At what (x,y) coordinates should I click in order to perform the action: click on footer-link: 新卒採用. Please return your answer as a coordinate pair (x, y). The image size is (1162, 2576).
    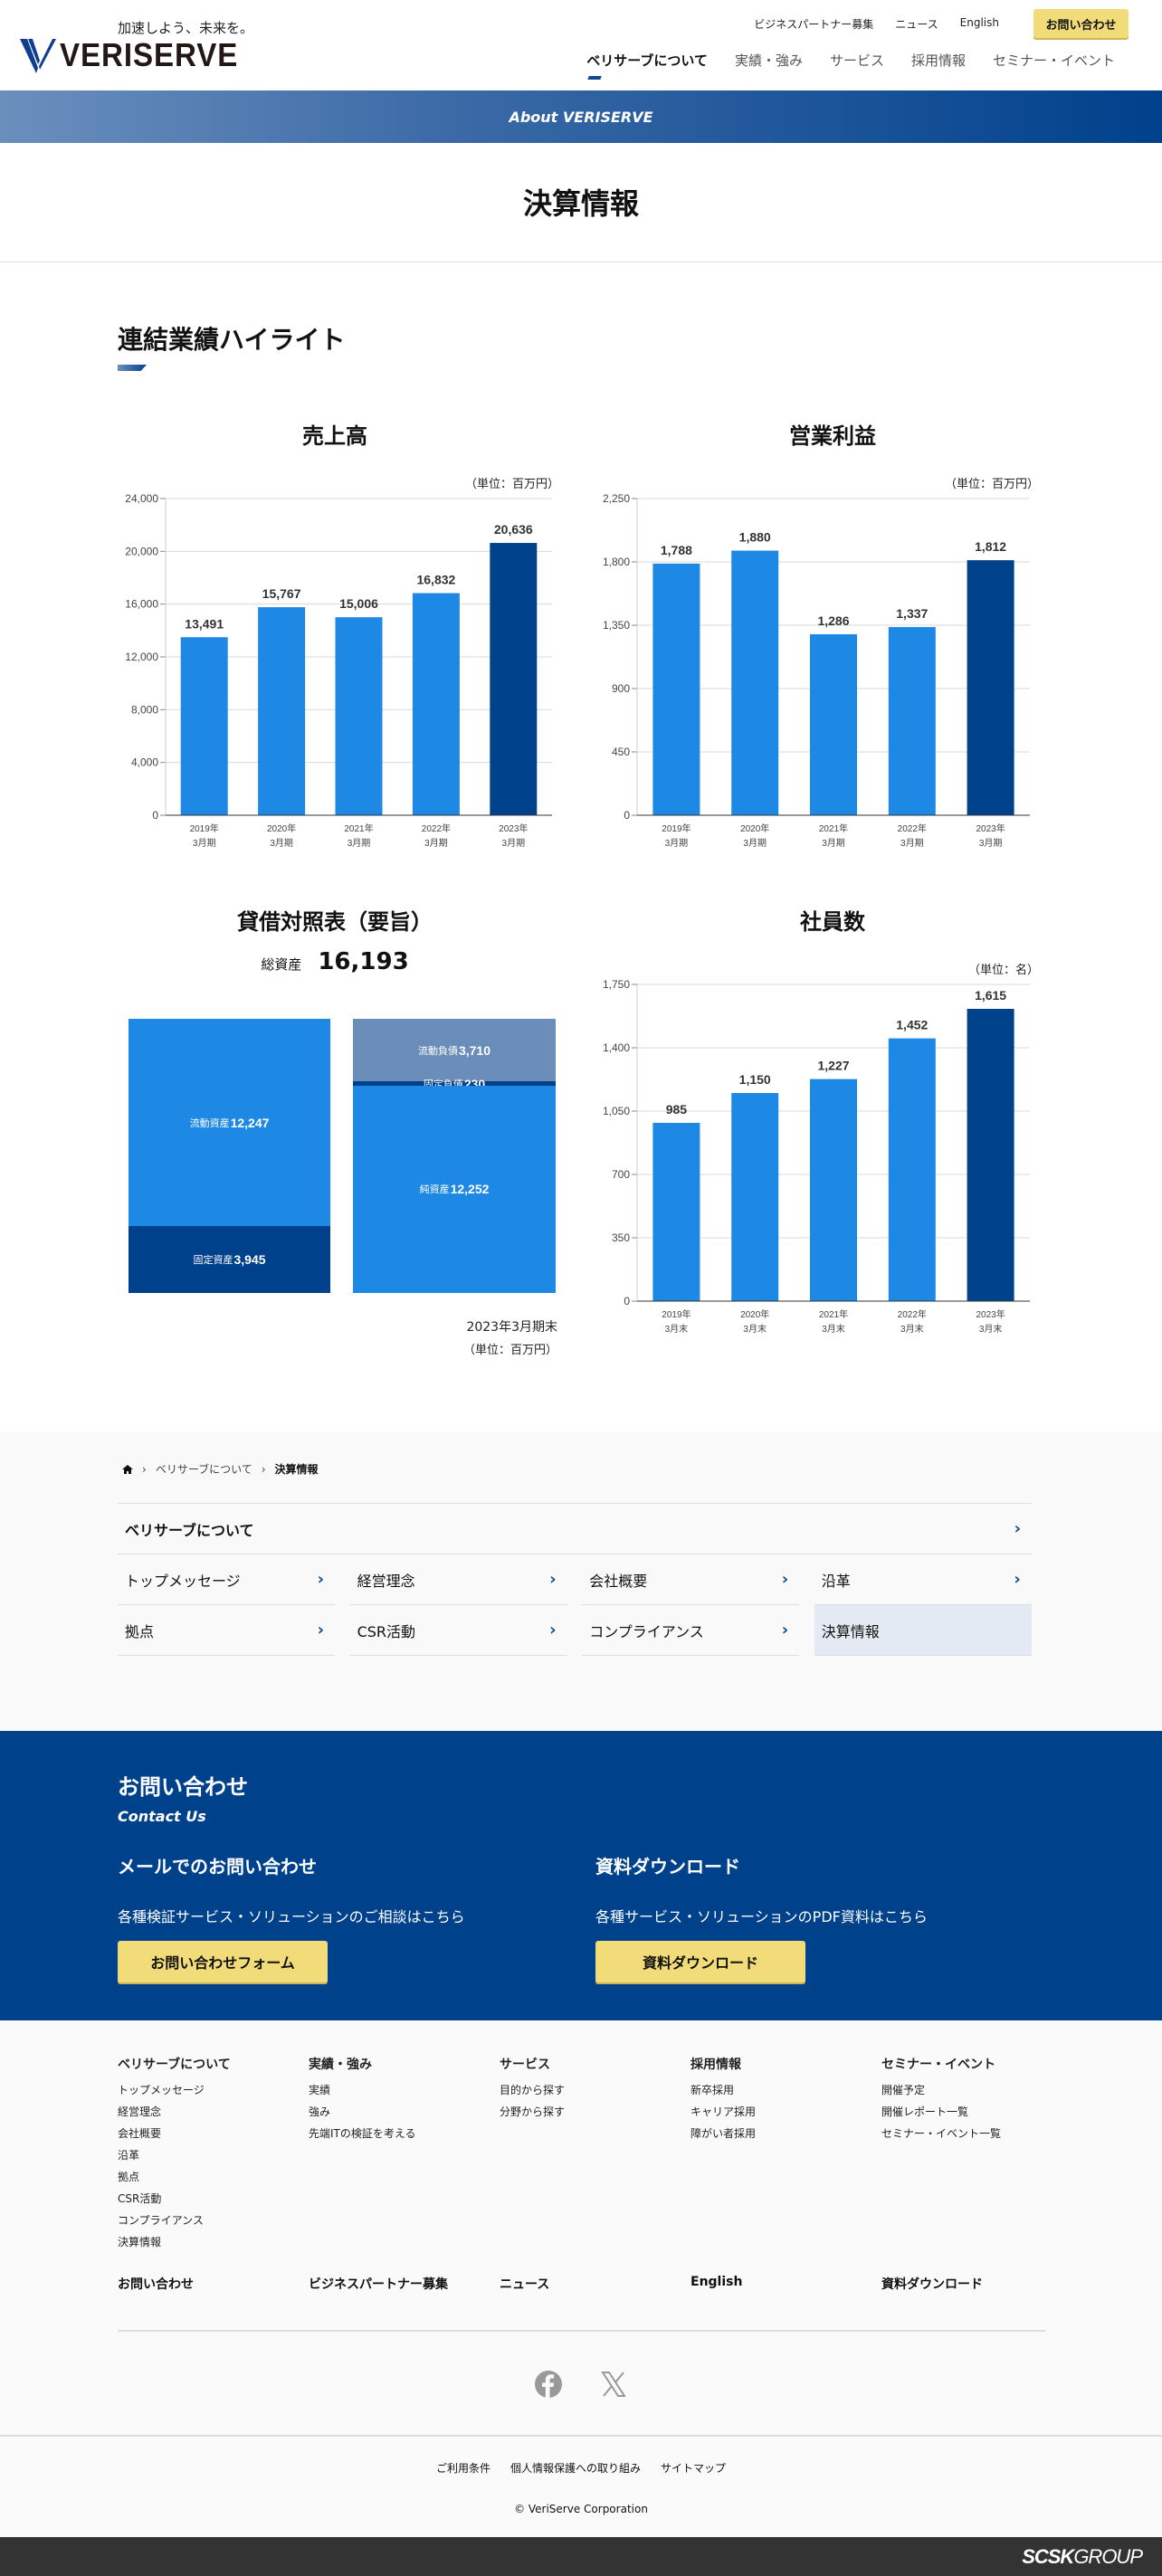
    Looking at the image, I should click on (713, 2090).